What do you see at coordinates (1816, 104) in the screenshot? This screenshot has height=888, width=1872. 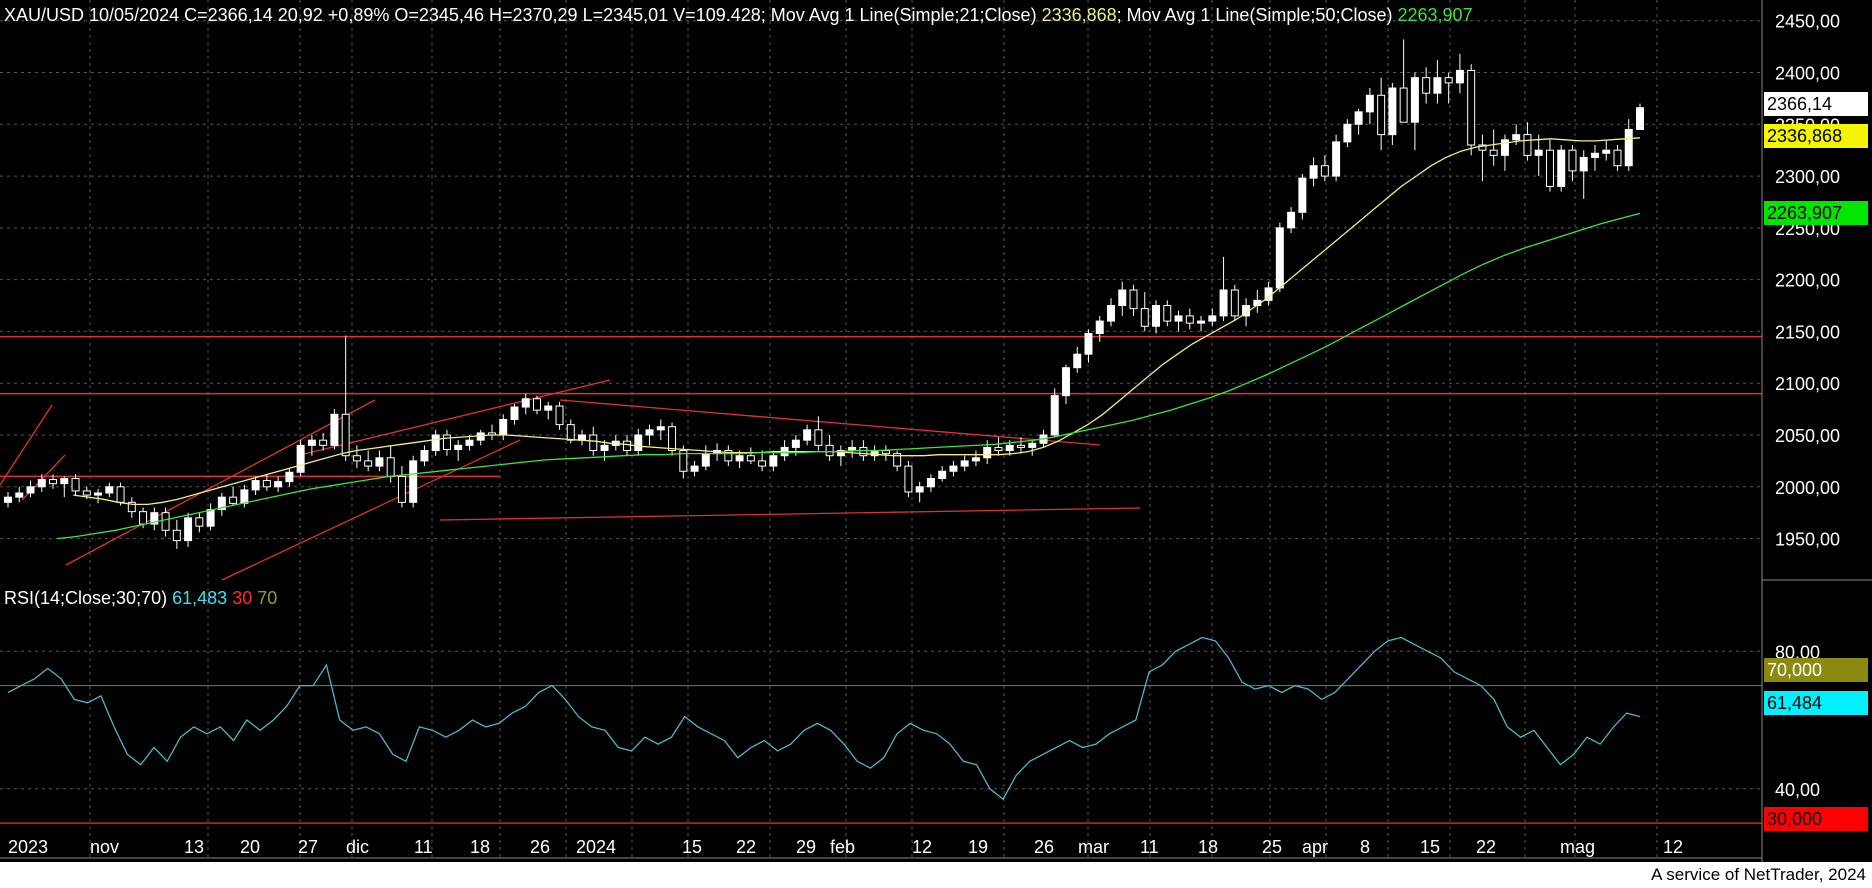 I see `close-price-tag: 2366,14` at bounding box center [1816, 104].